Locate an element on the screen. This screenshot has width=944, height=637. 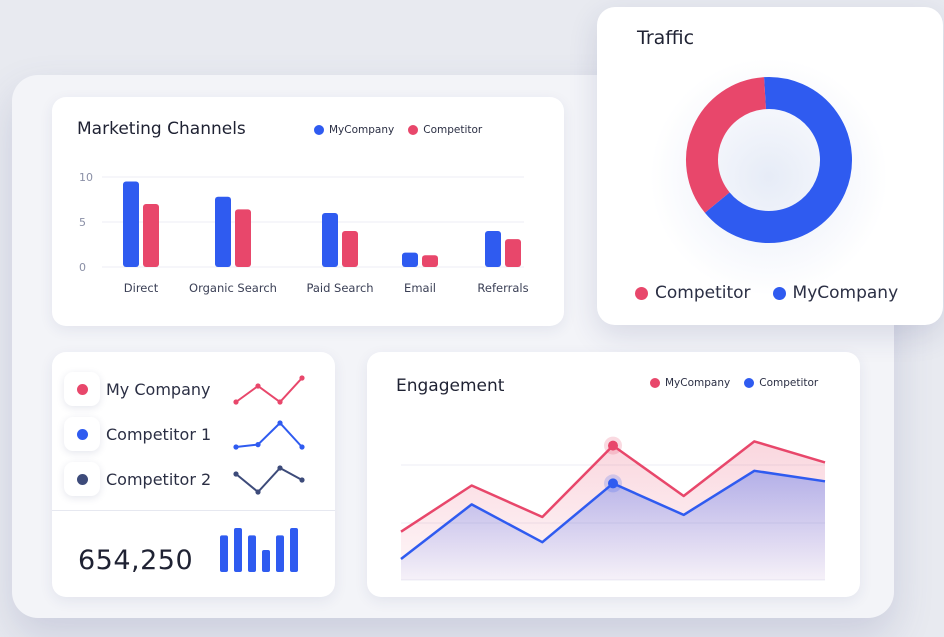
legend-dot-competitor is located at coordinates (413, 130).